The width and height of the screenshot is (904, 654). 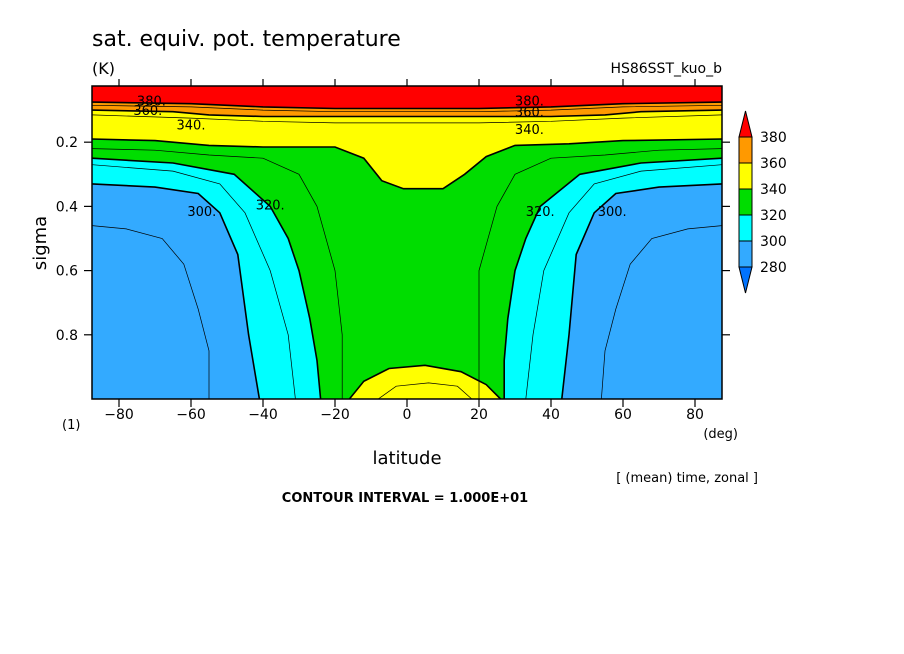 What do you see at coordinates (762, 202) in the screenshot?
I see `colorbar: 280 300 320 340 360 380` at bounding box center [762, 202].